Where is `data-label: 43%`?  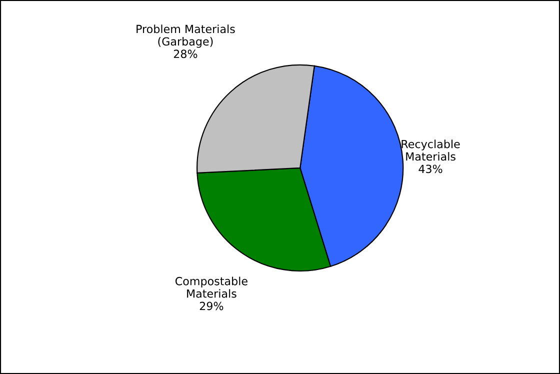 data-label: 43% is located at coordinates (430, 169).